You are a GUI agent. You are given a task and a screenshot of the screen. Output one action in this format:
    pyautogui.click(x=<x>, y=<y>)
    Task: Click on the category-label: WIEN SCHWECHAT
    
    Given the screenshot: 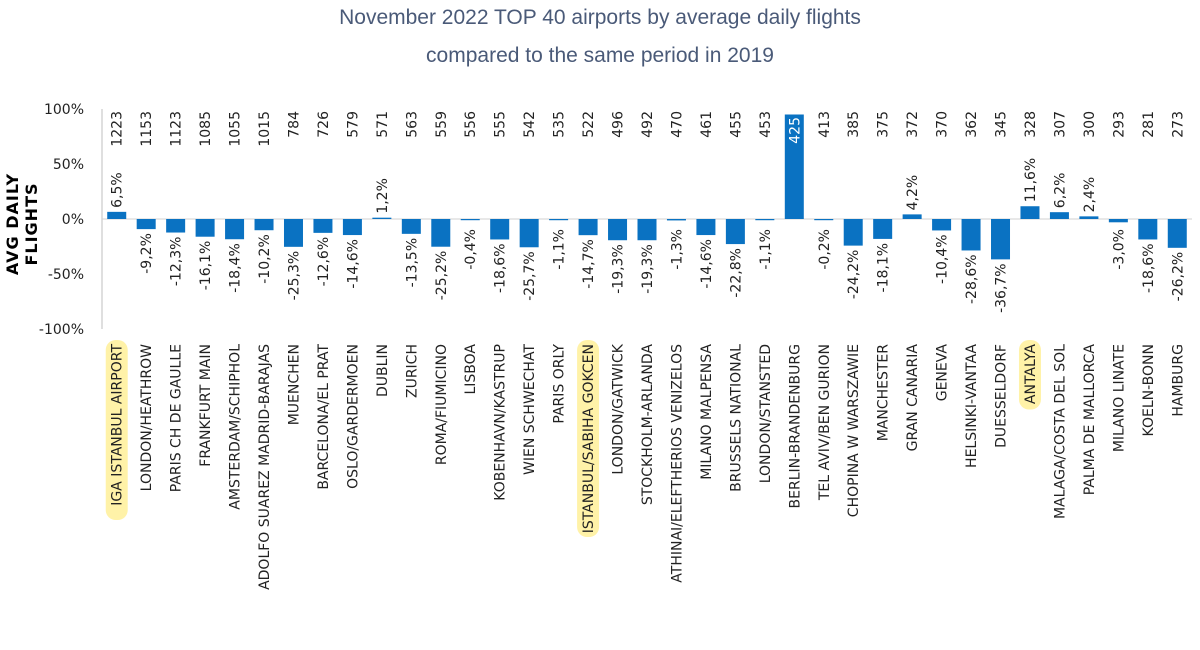 What is the action you would take?
    pyautogui.click(x=530, y=409)
    